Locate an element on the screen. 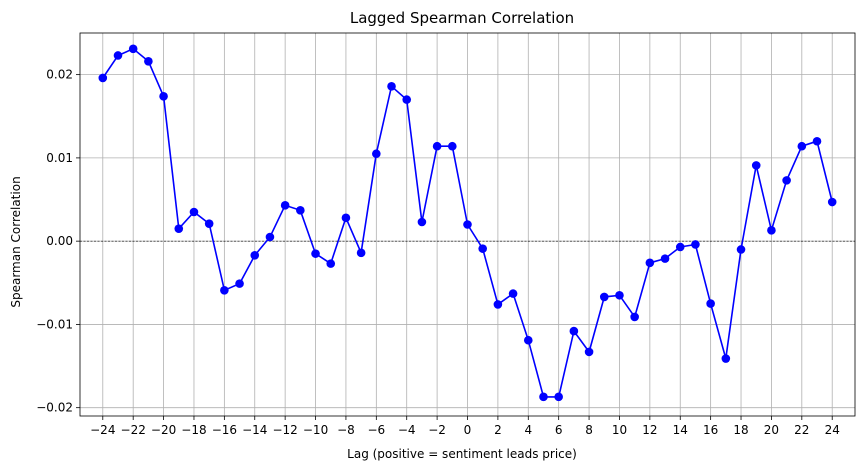 The height and width of the screenshot is (470, 866). y-axis-label: Spearman Correlation is located at coordinates (16, 241).